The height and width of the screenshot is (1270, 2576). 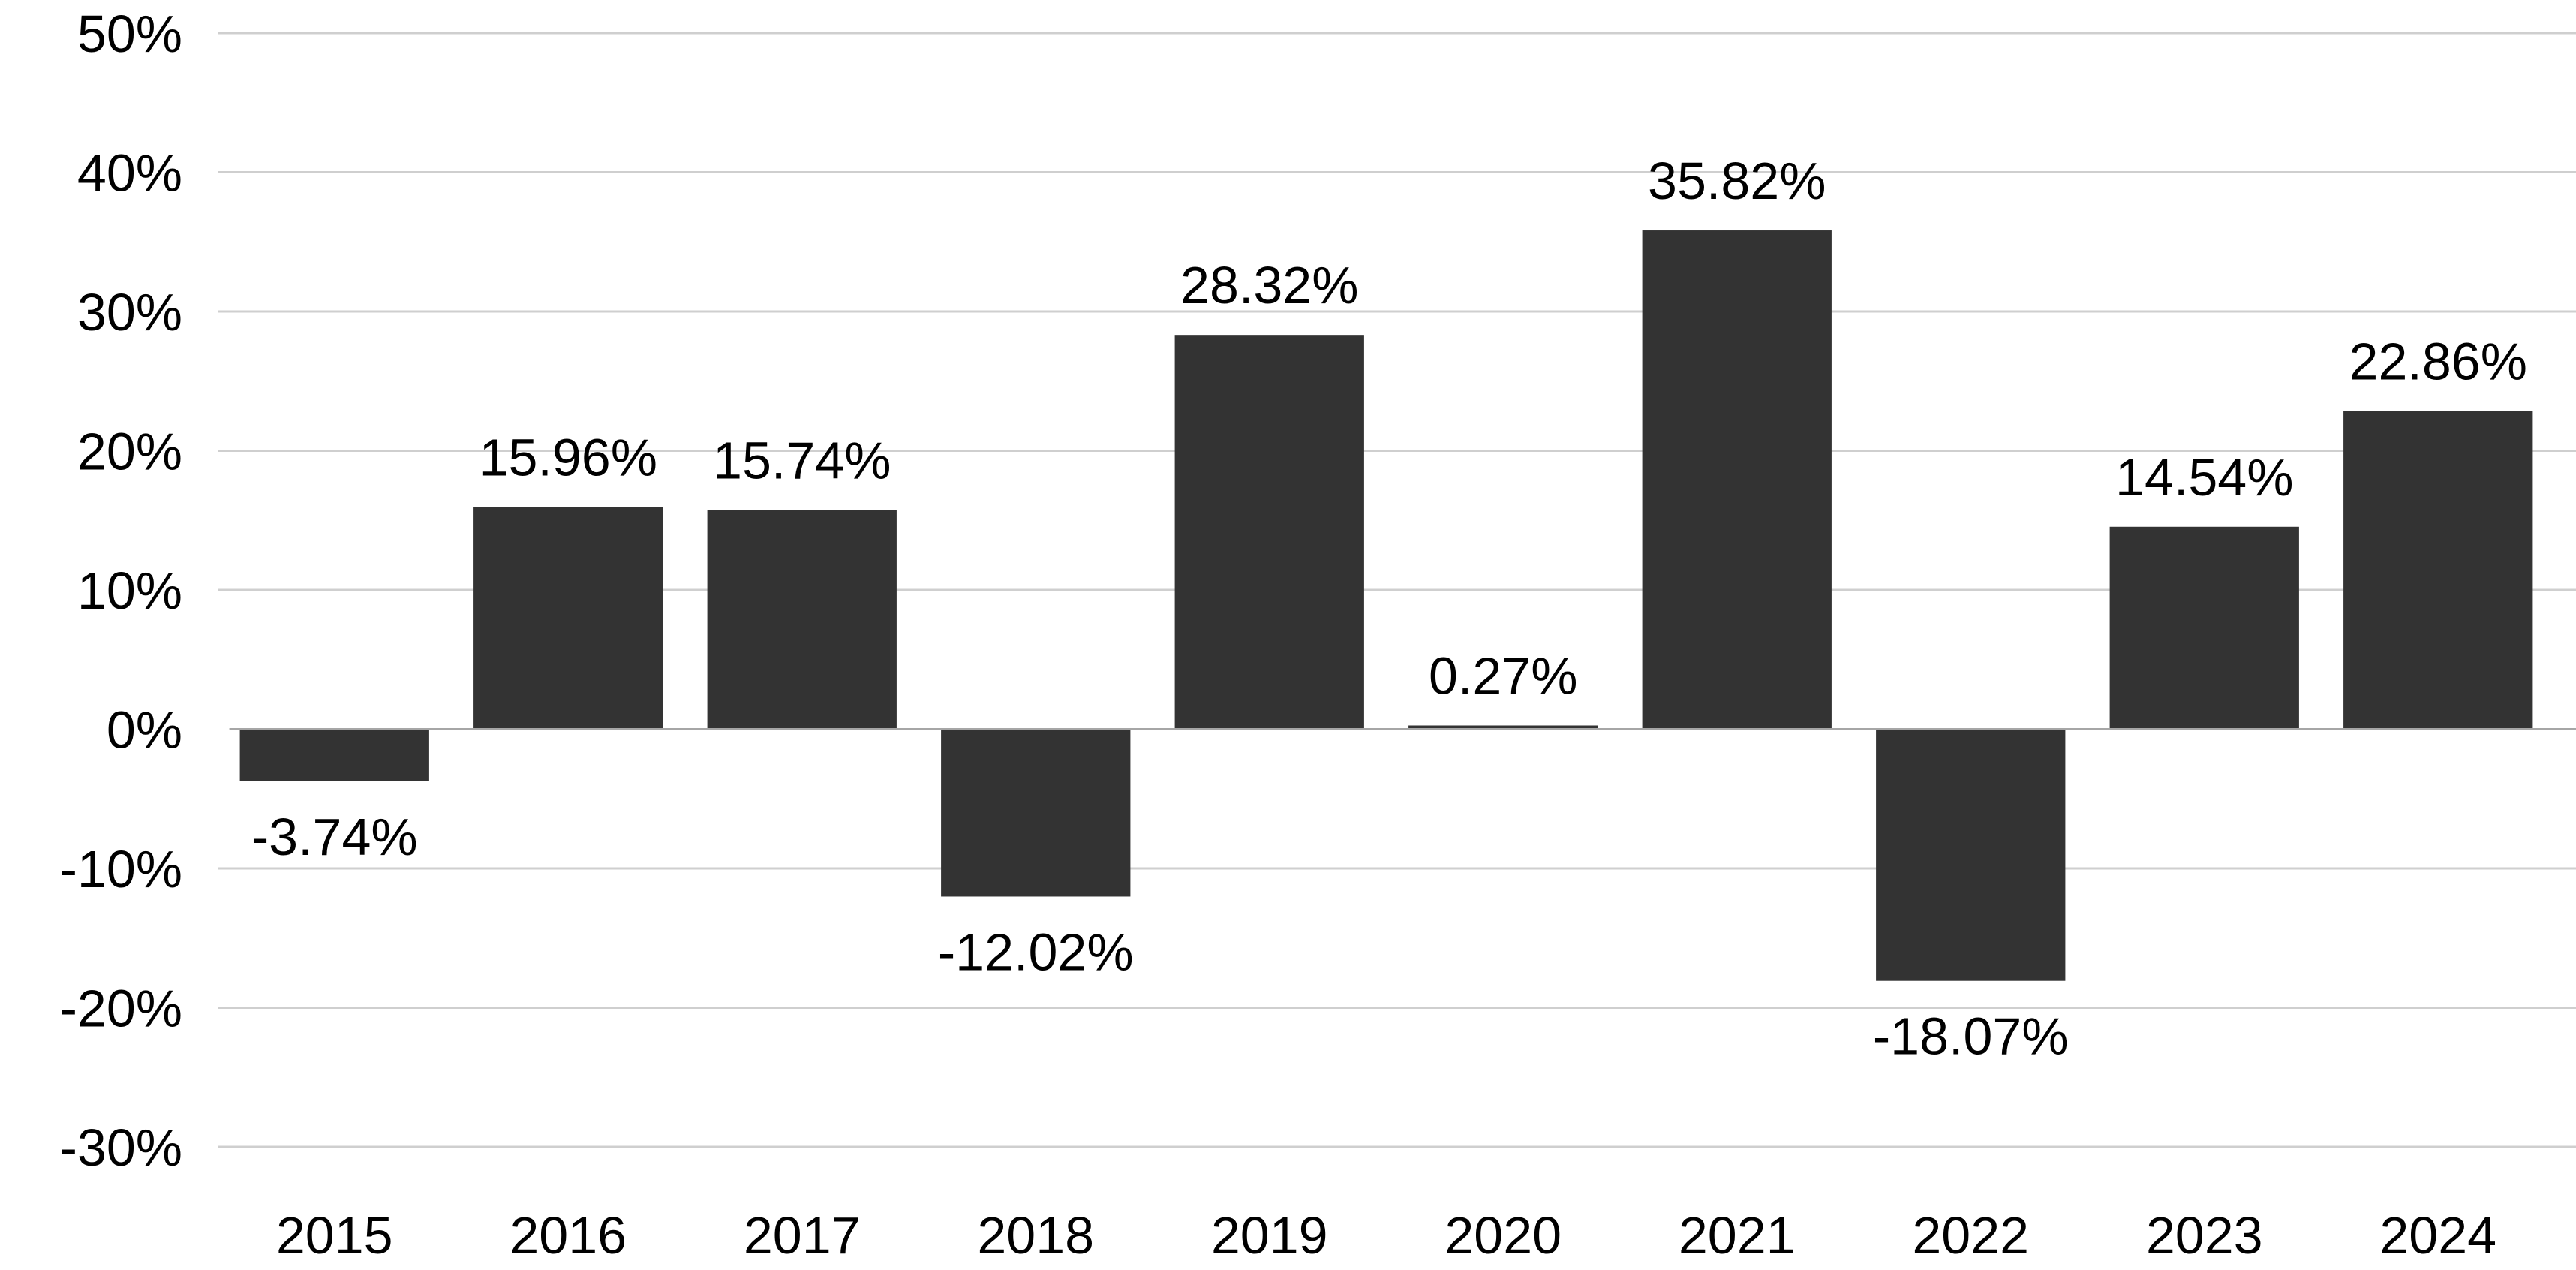 I want to click on y-tick-label: 40%, so click(x=129, y=173).